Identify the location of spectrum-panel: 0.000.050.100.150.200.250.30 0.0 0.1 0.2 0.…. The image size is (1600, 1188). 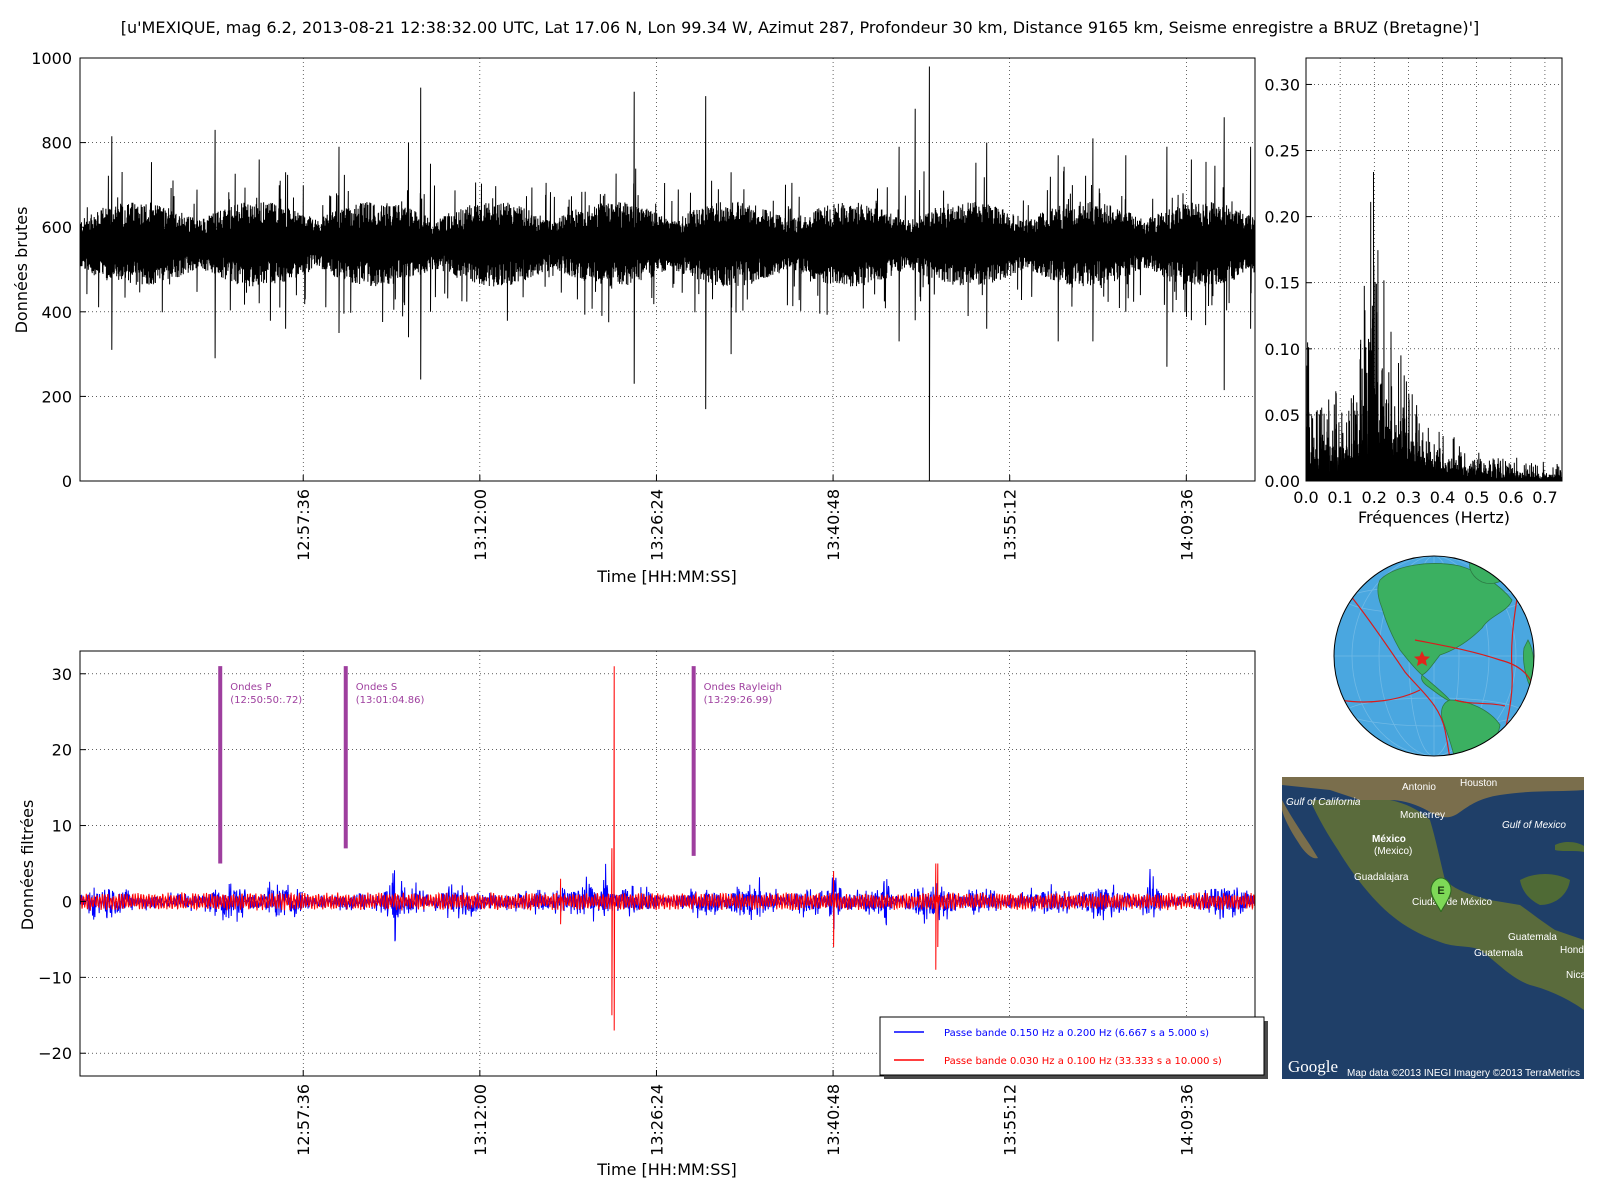
(1413, 292).